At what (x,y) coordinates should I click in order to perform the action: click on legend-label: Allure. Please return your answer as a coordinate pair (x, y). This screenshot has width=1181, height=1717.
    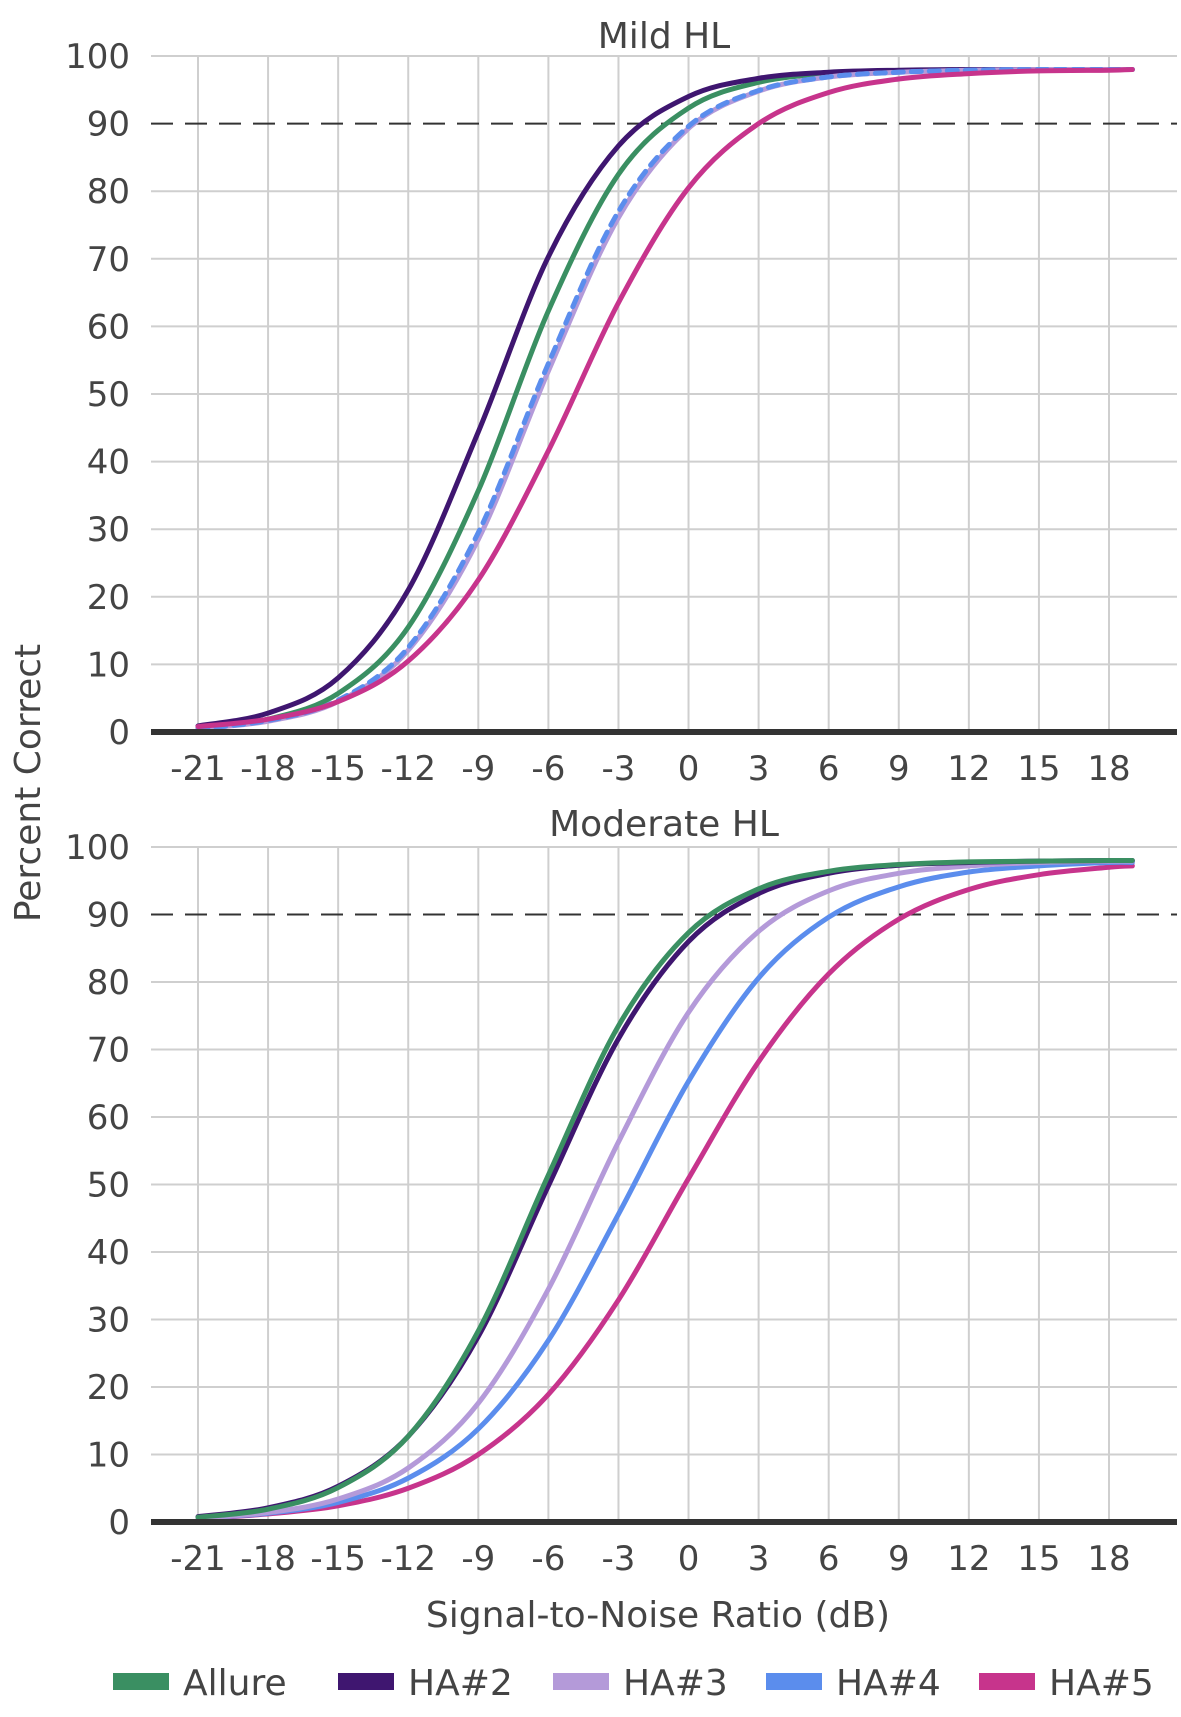
    Looking at the image, I should click on (235, 1683).